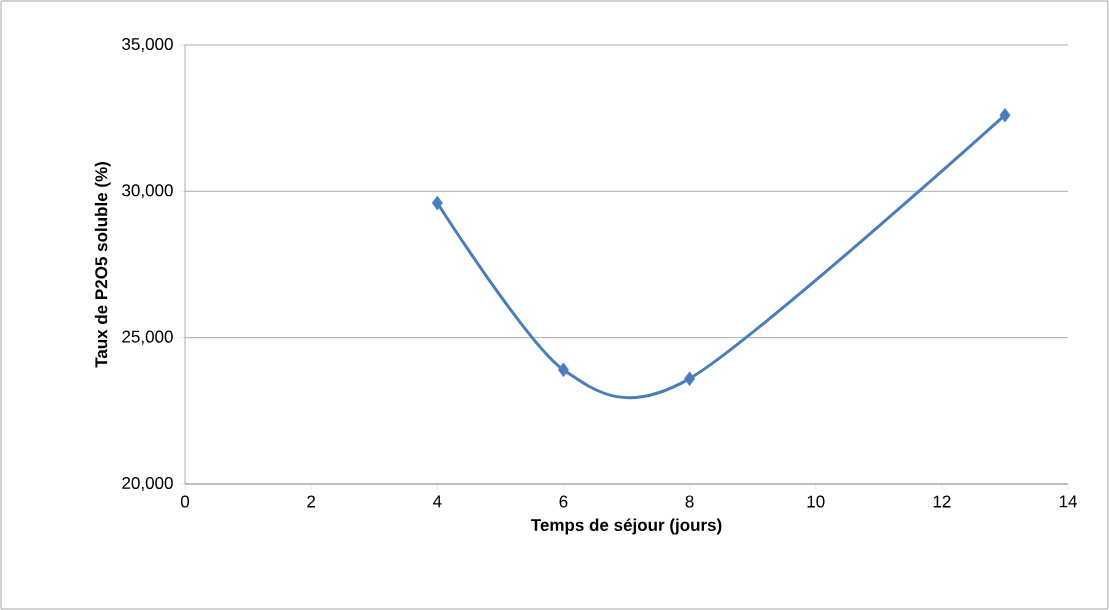 Image resolution: width=1109 pixels, height=610 pixels. What do you see at coordinates (563, 501) in the screenshot?
I see `x-tick-label: 6` at bounding box center [563, 501].